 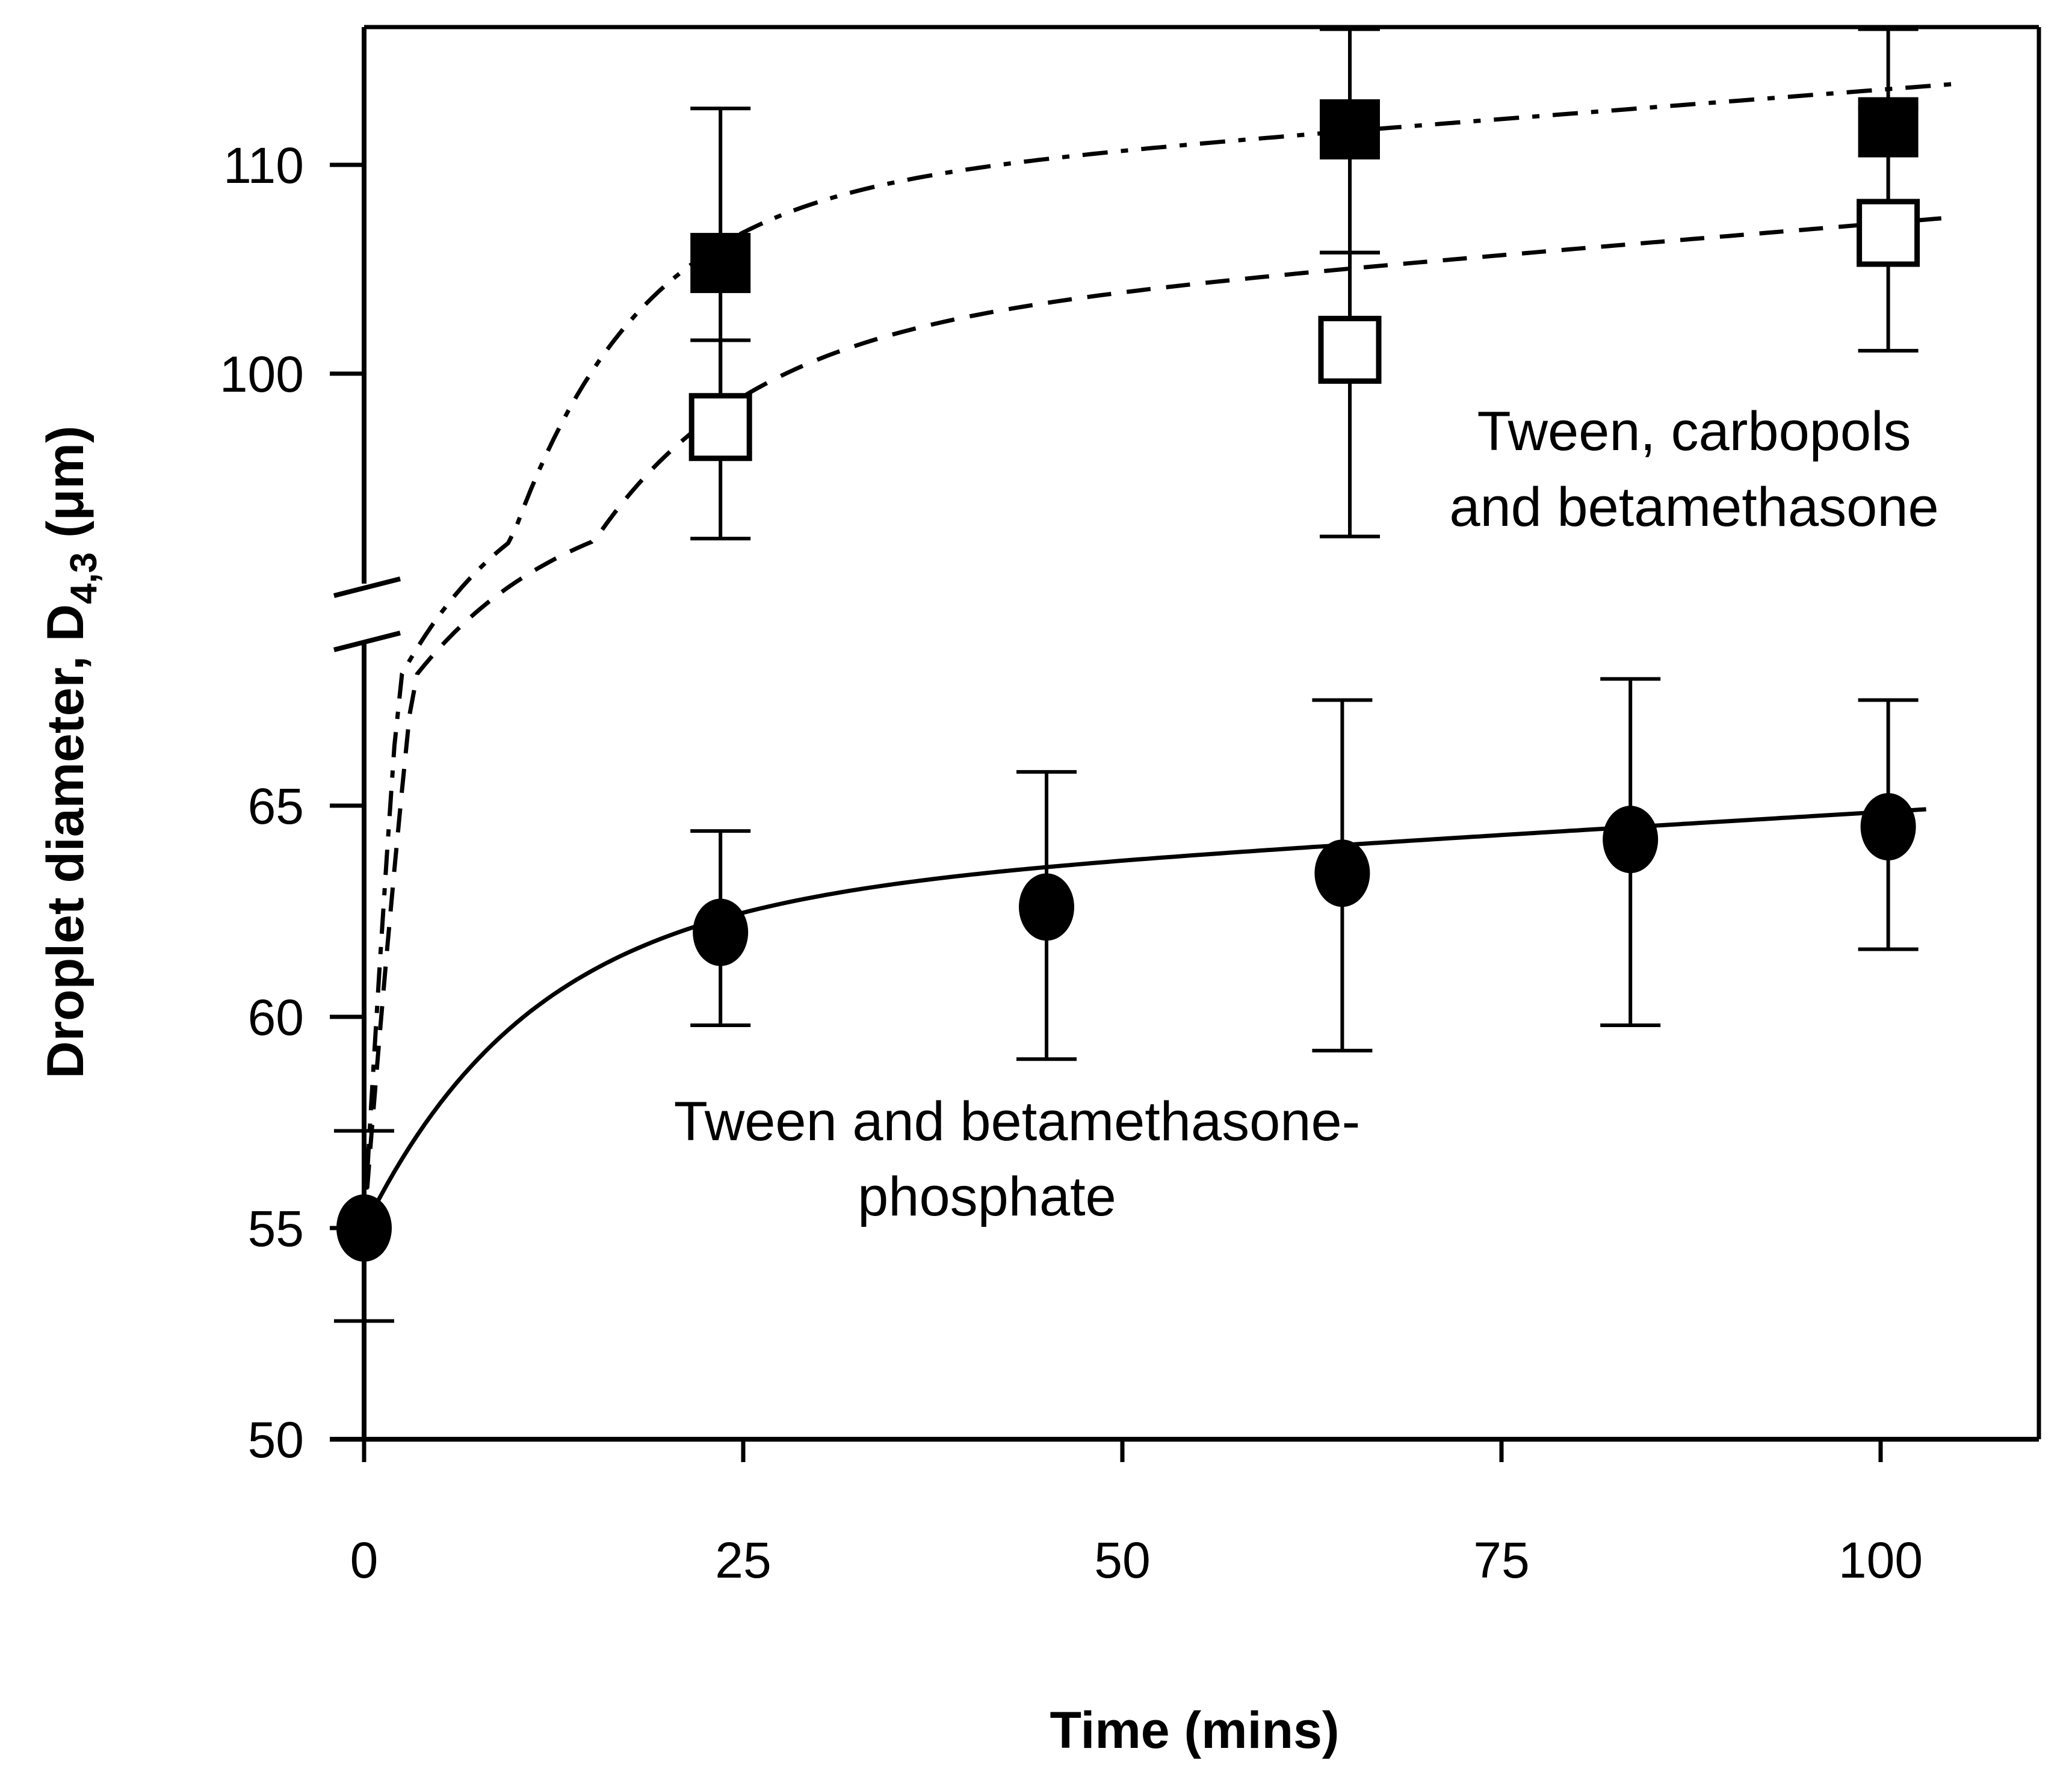 I want to click on y-axis-title-unit: (μm), so click(x=65, y=489).